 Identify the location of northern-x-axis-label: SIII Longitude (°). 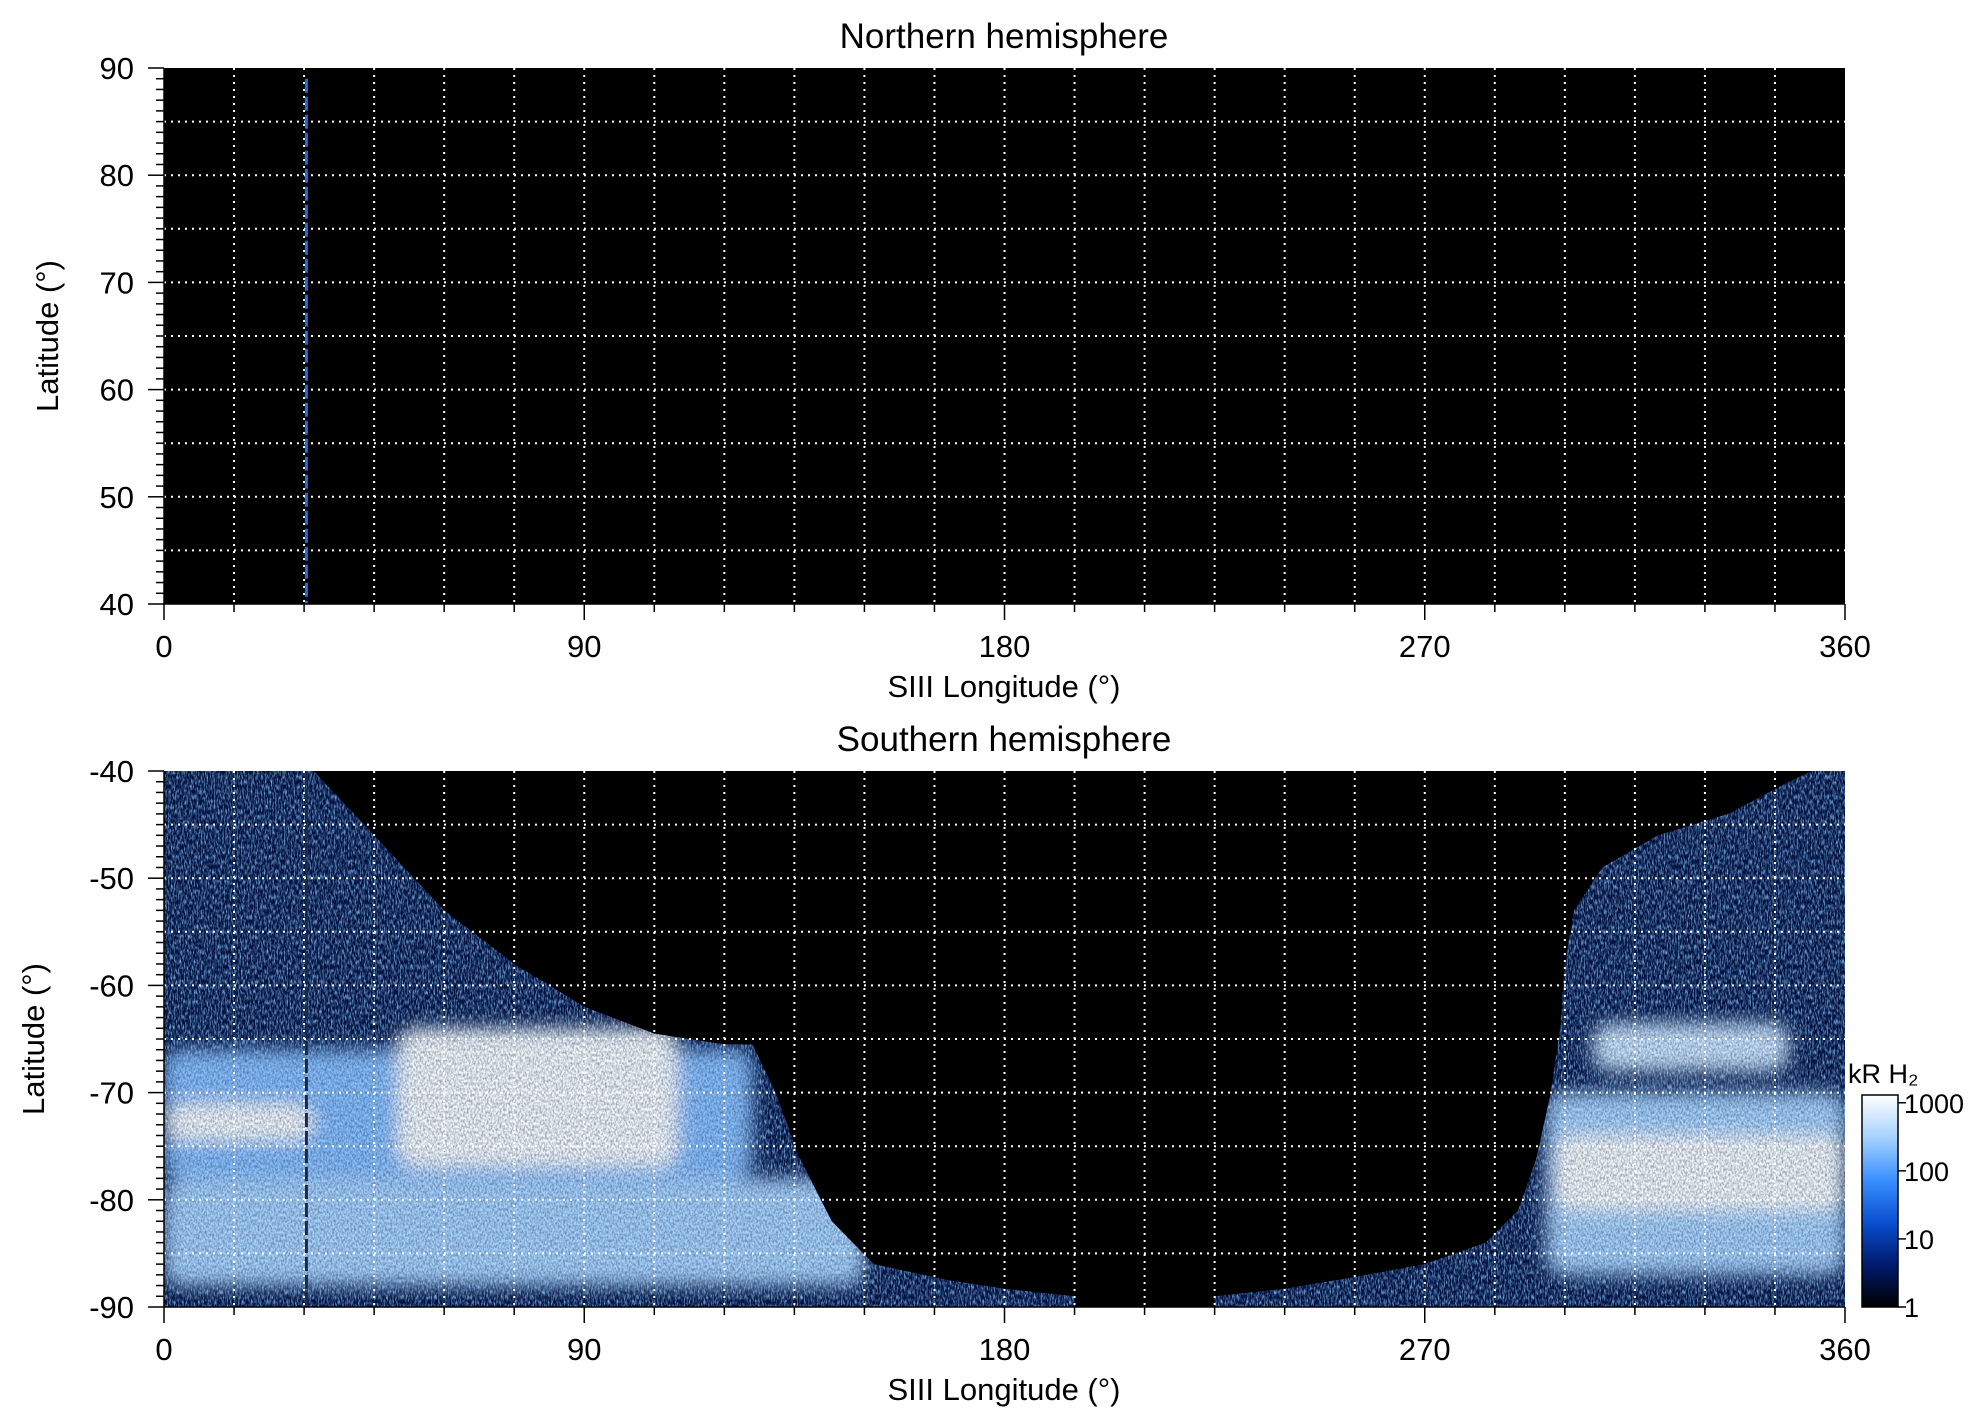
(1004, 686).